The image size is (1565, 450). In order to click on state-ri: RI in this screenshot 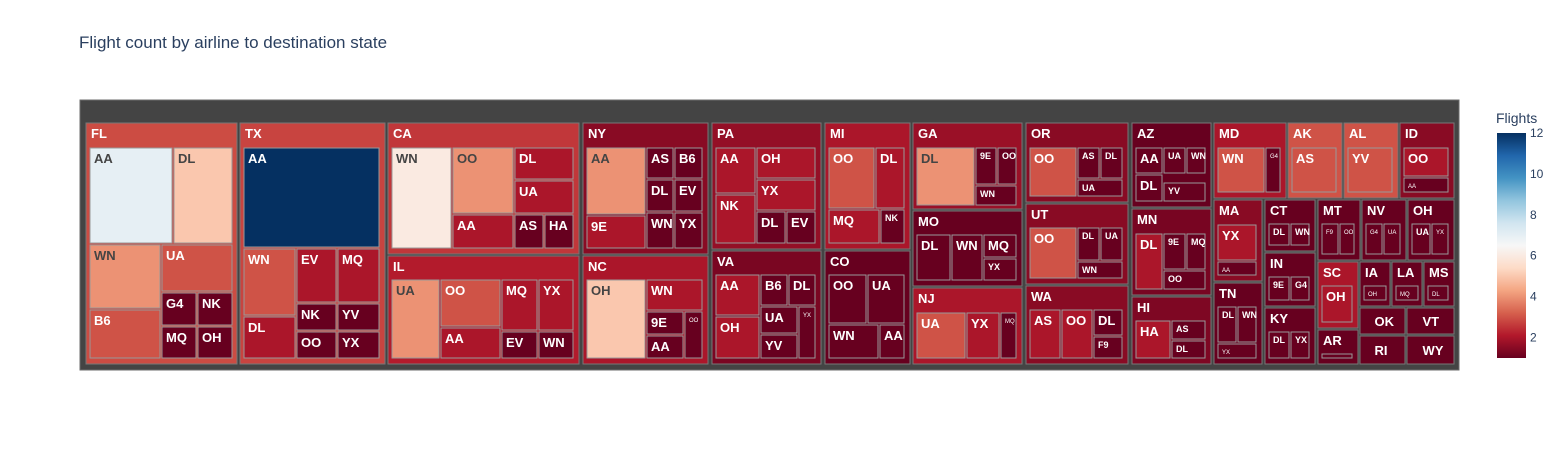, I will do `click(1382, 350)`.